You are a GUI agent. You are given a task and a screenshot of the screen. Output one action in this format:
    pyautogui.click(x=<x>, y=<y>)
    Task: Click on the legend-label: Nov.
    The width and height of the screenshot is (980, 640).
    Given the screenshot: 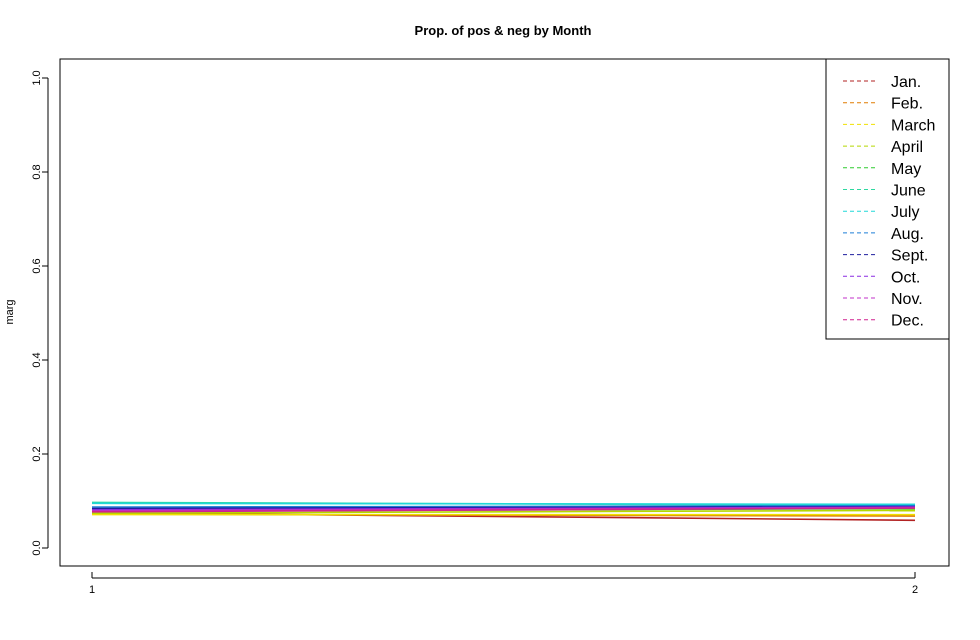 What is the action you would take?
    pyautogui.click(x=907, y=299)
    